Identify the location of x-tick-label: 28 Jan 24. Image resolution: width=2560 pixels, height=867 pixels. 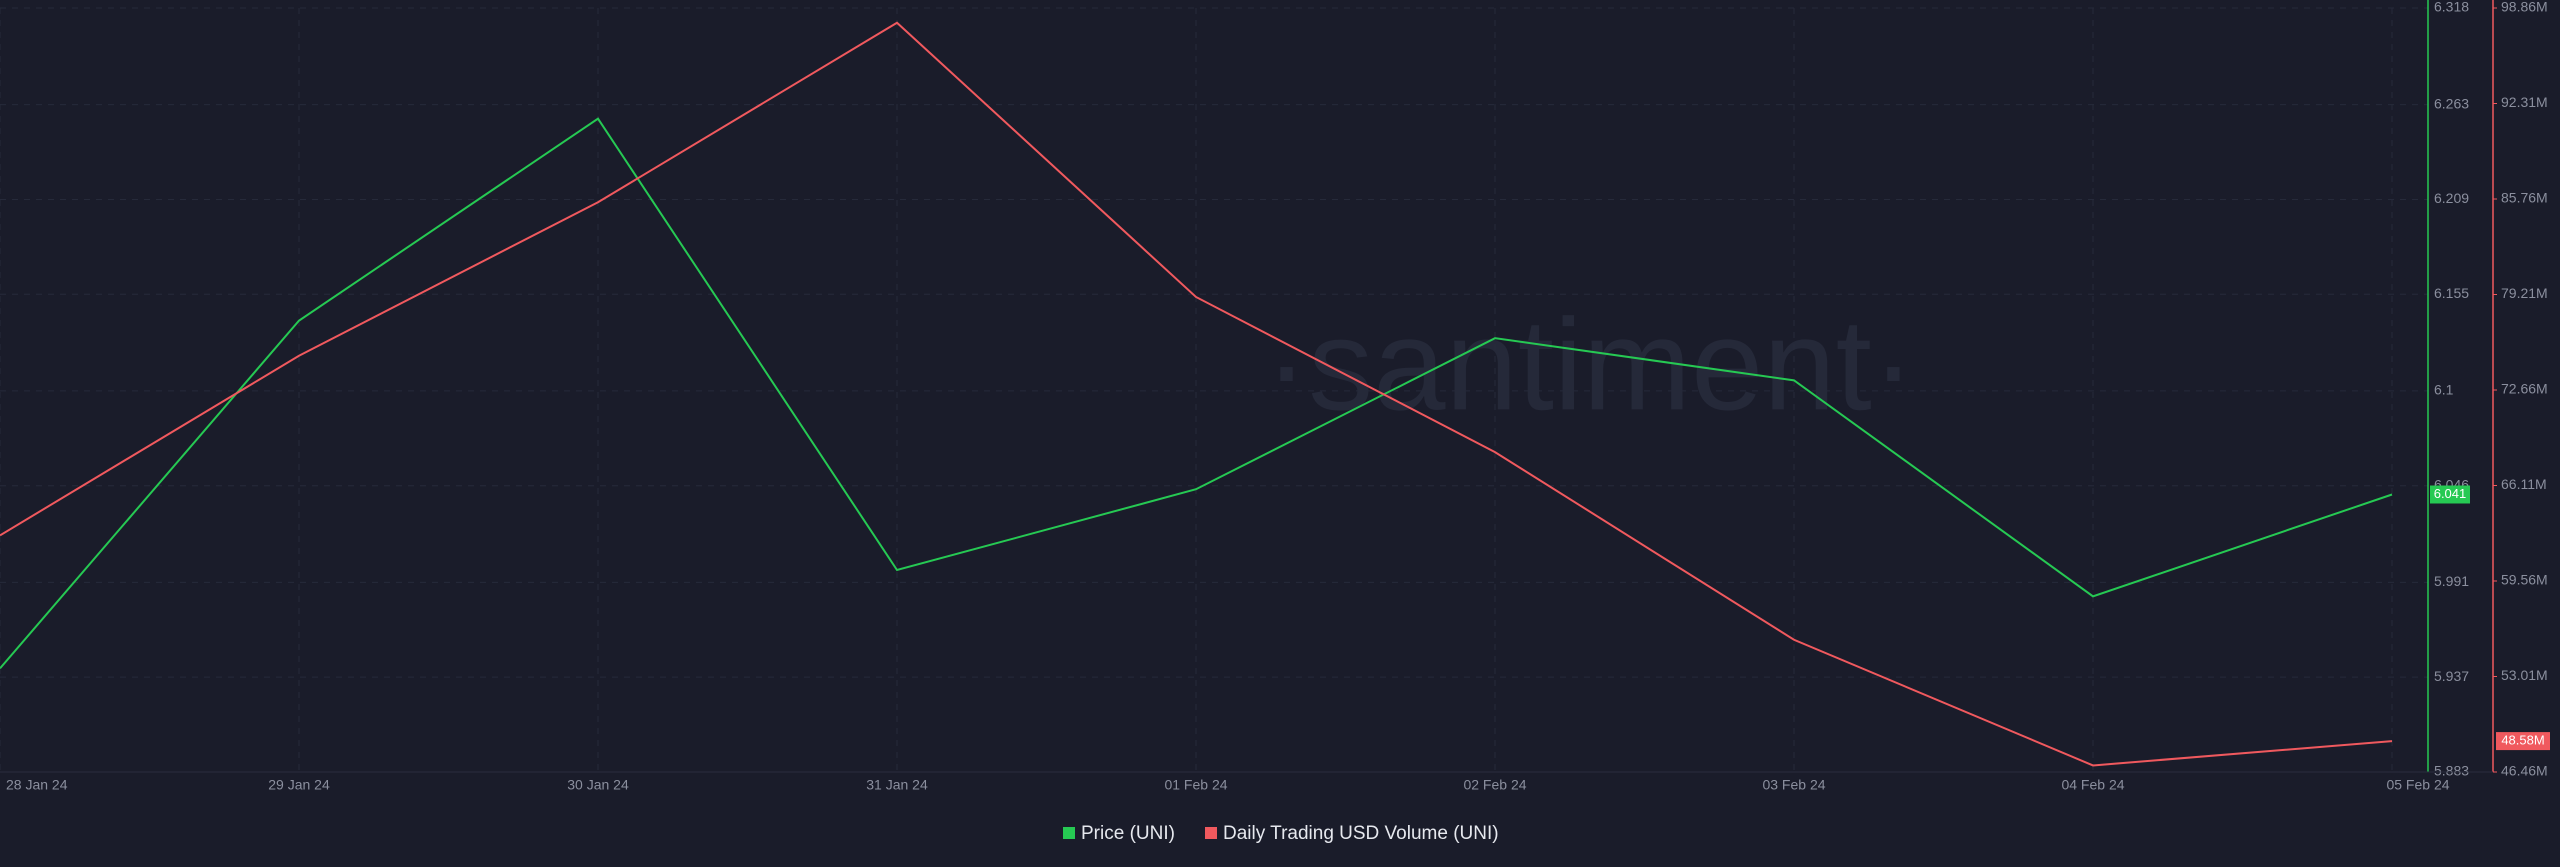
(37, 785).